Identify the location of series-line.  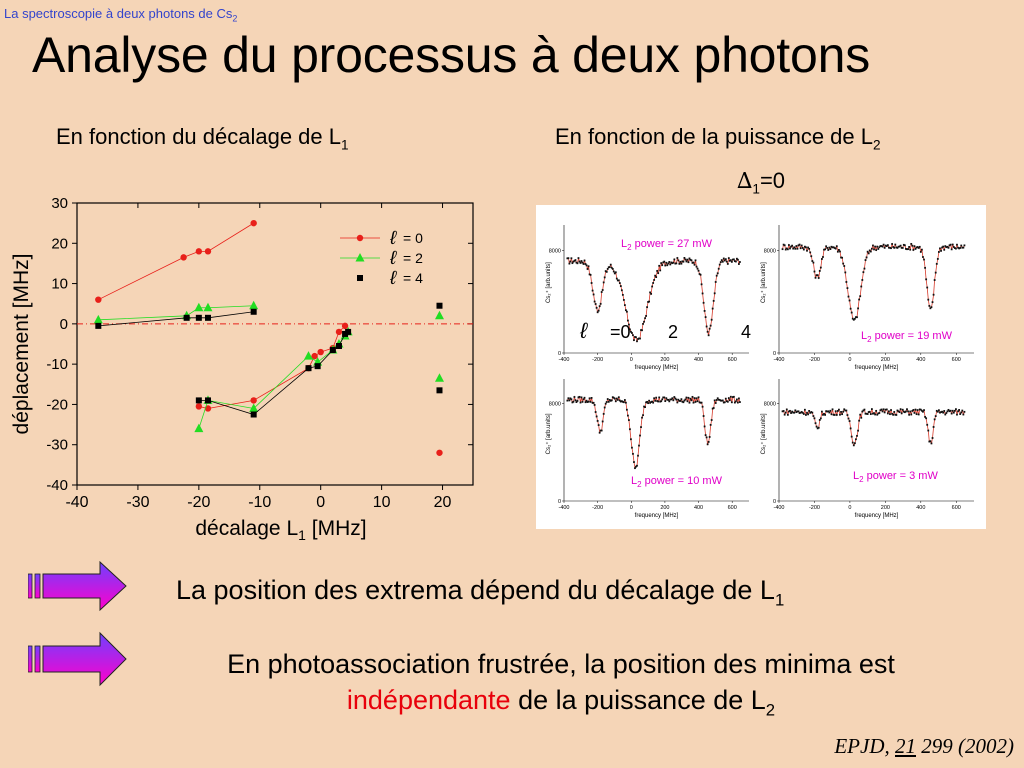
(176, 313).